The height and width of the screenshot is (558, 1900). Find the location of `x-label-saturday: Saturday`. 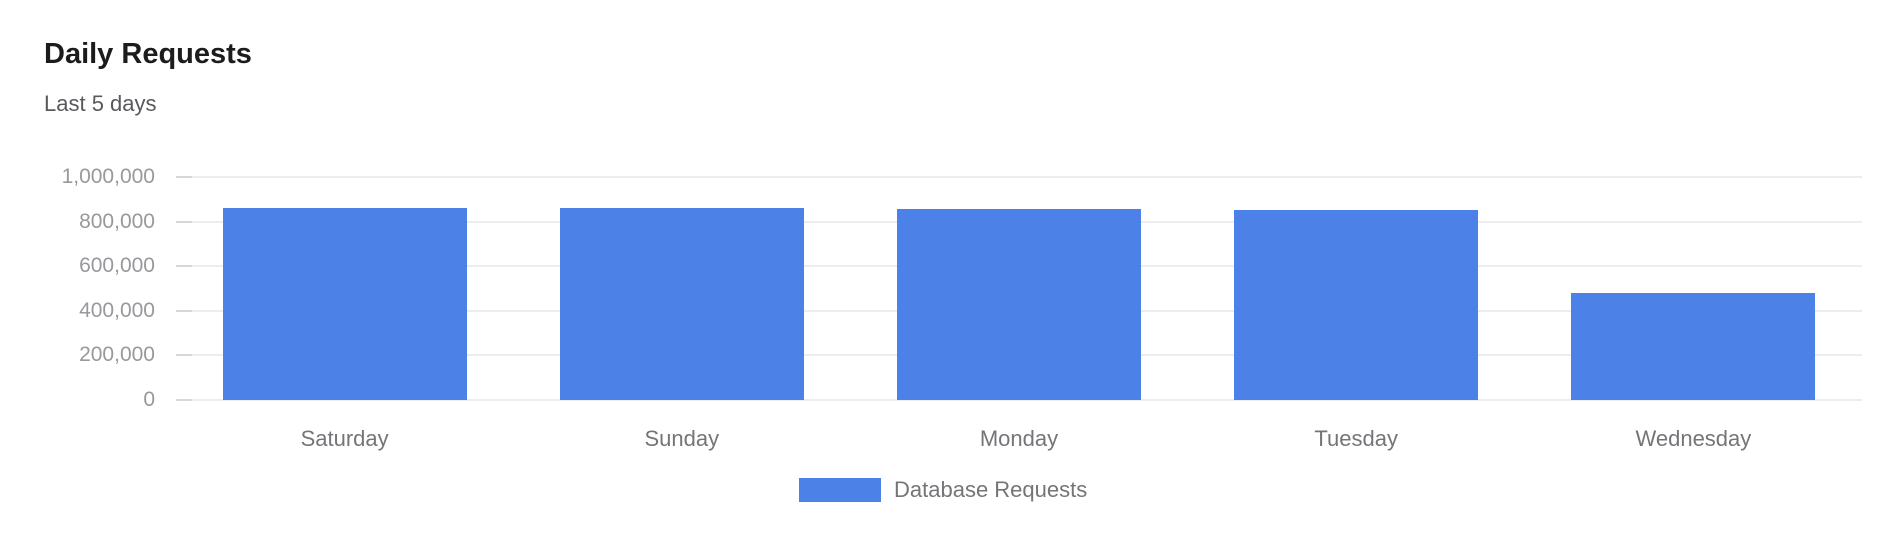

x-label-saturday: Saturday is located at coordinates (344, 438).